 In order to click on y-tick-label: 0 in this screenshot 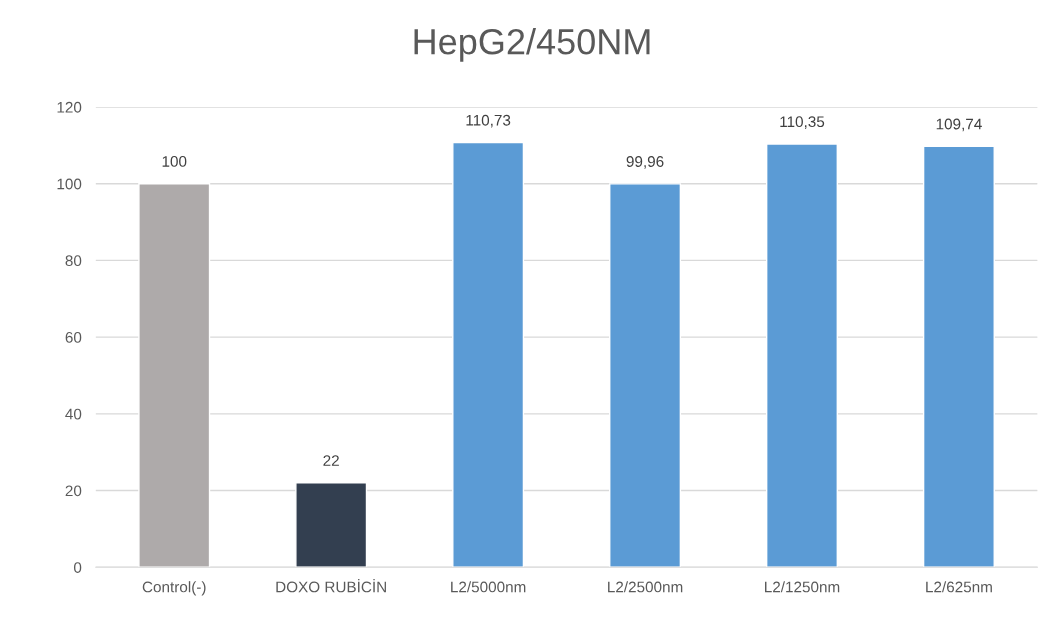, I will do `click(77, 567)`.